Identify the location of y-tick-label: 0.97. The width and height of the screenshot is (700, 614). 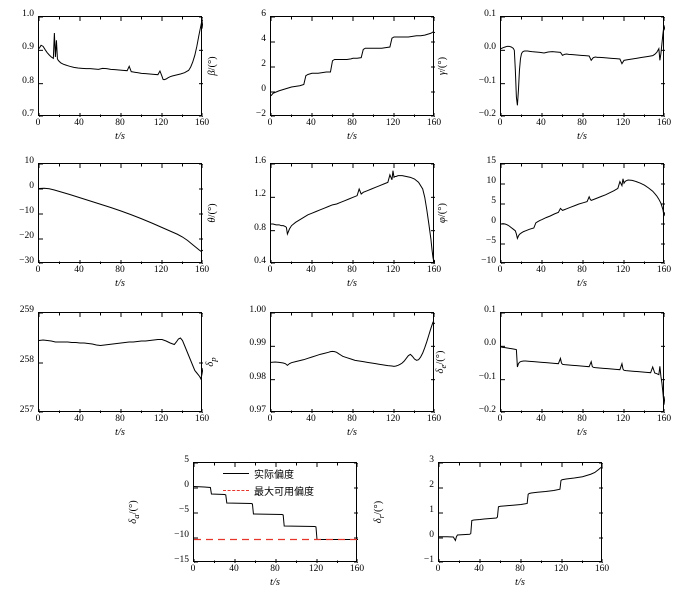
(257, 410).